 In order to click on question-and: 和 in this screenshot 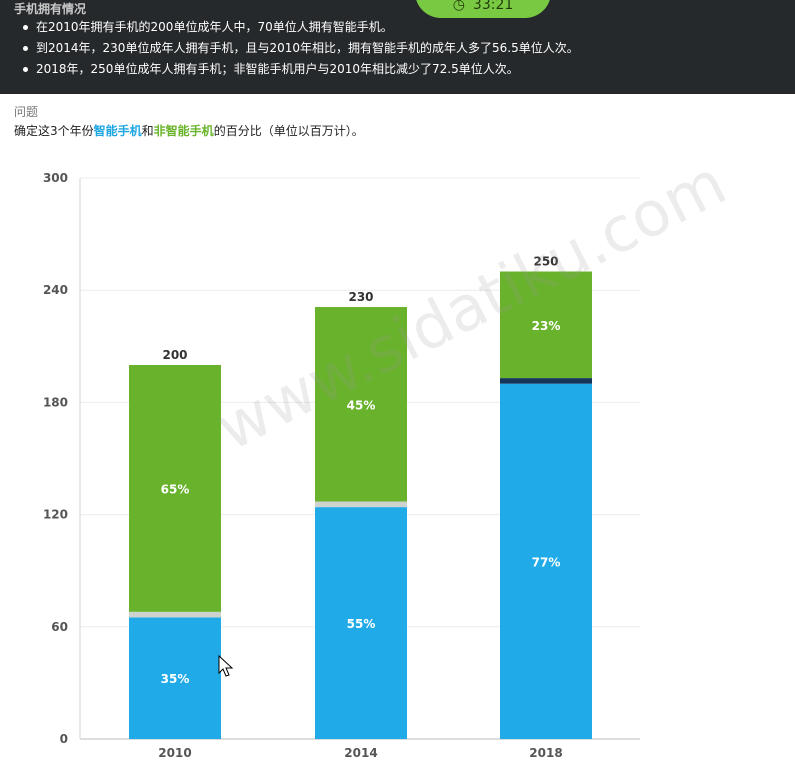, I will do `click(147, 131)`.